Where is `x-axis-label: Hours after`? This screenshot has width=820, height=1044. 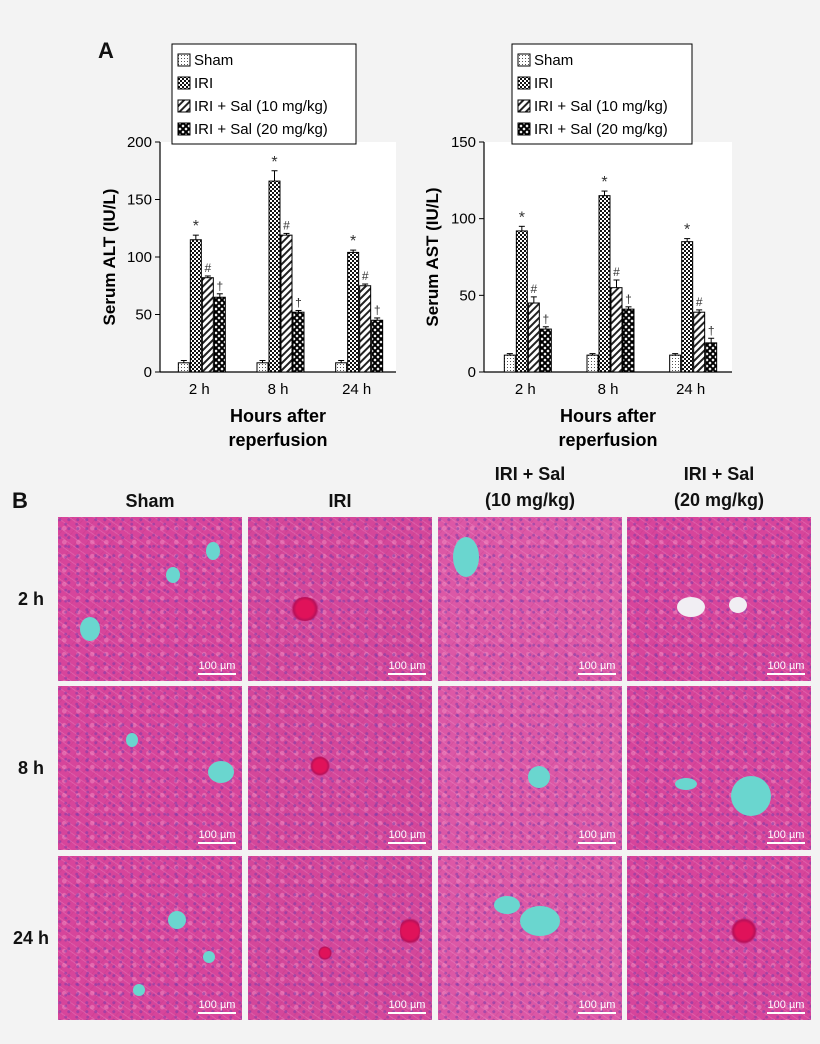 x-axis-label: Hours after is located at coordinates (278, 416).